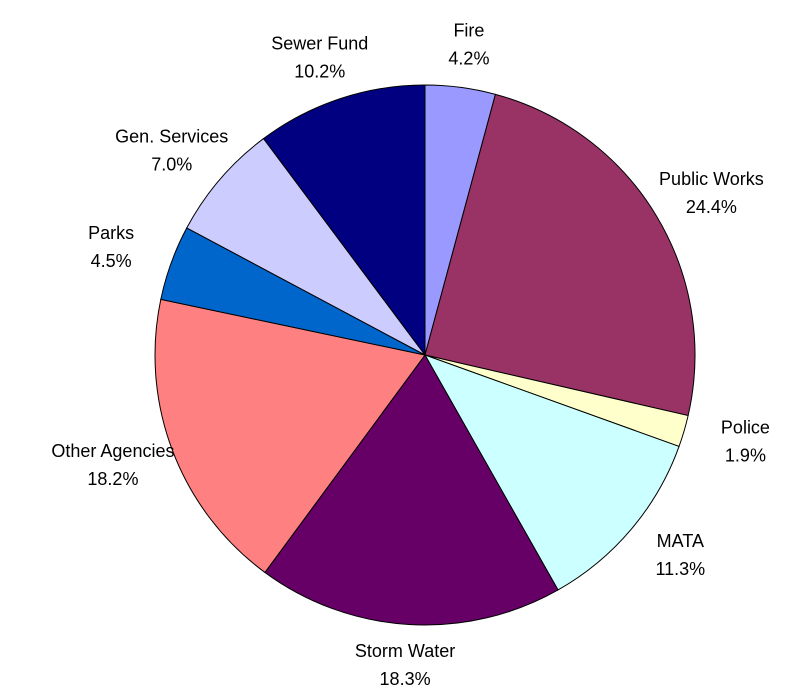 The image size is (806, 697). What do you see at coordinates (112, 479) in the screenshot?
I see `slice-value-label: 18.2%` at bounding box center [112, 479].